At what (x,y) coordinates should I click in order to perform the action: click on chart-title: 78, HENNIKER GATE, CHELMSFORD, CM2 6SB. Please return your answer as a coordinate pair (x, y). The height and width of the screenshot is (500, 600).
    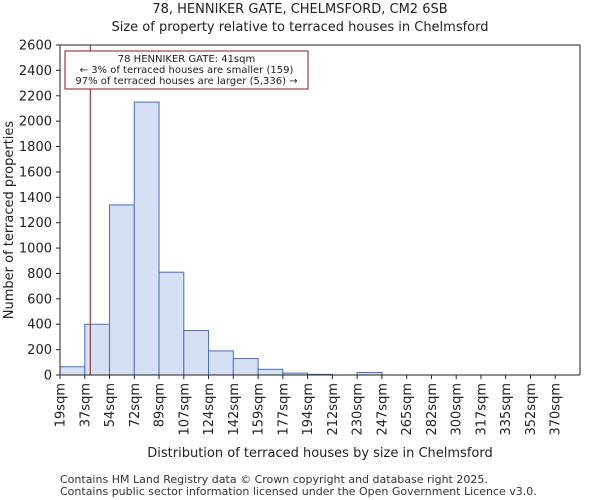
    Looking at the image, I should click on (300, 9).